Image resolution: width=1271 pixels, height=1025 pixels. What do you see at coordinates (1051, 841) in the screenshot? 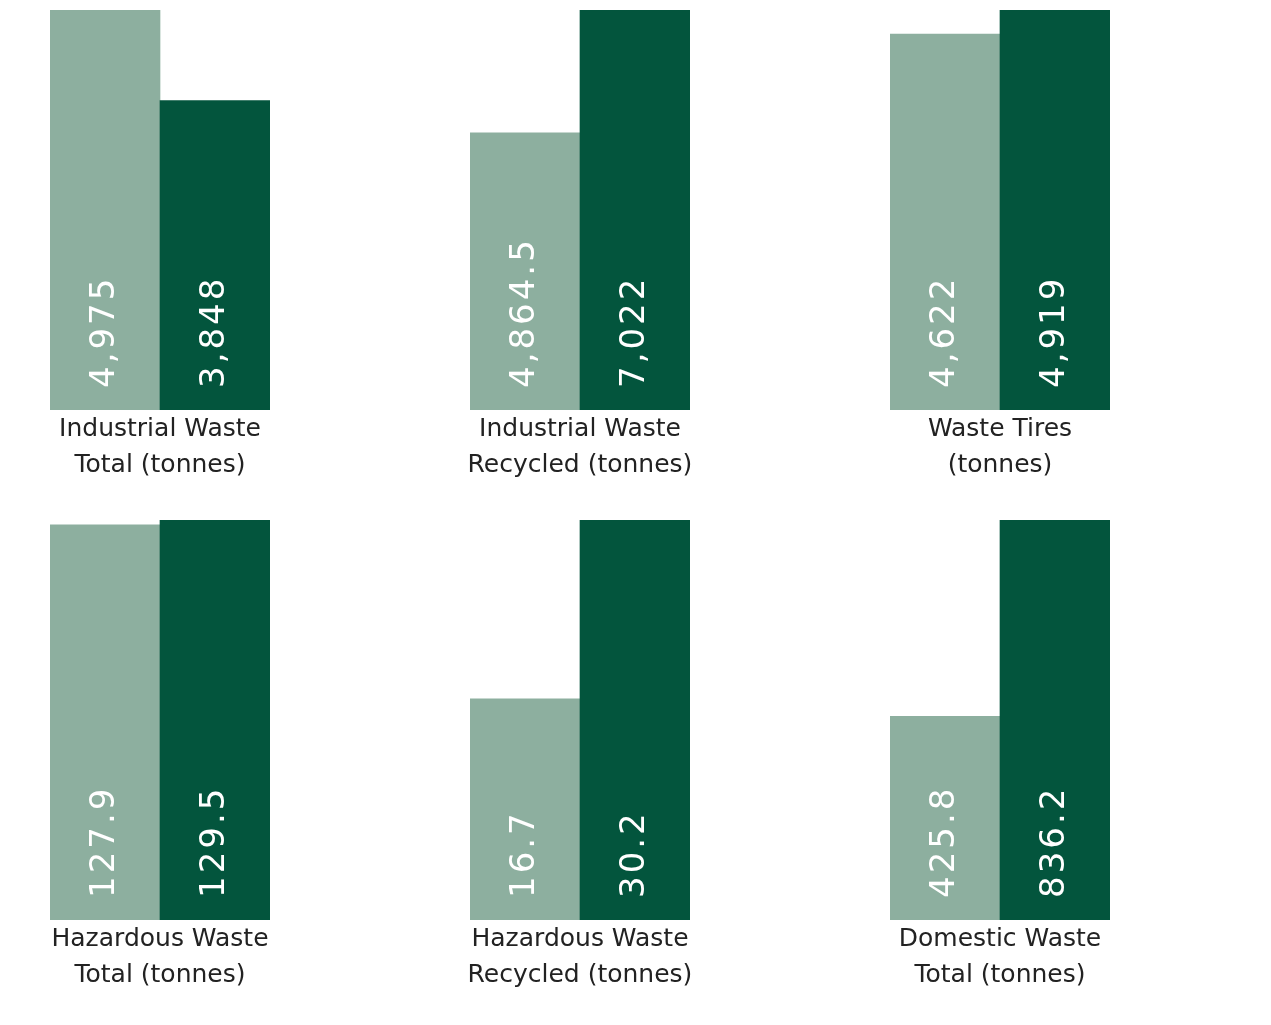
I see `data-label: 836.2` at bounding box center [1051, 841].